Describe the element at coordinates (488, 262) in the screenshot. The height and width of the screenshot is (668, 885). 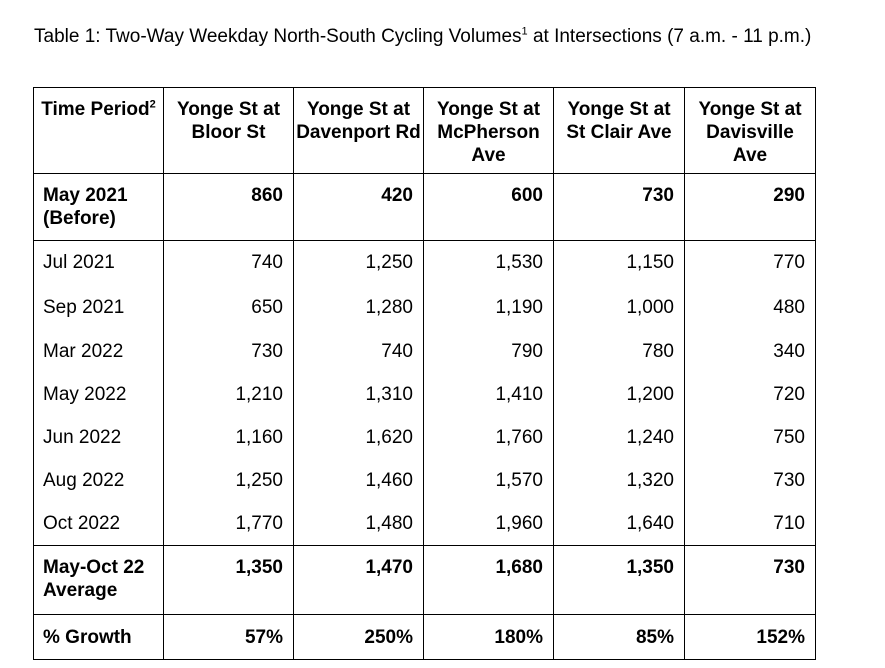
I see `cell-value: 1,530` at that location.